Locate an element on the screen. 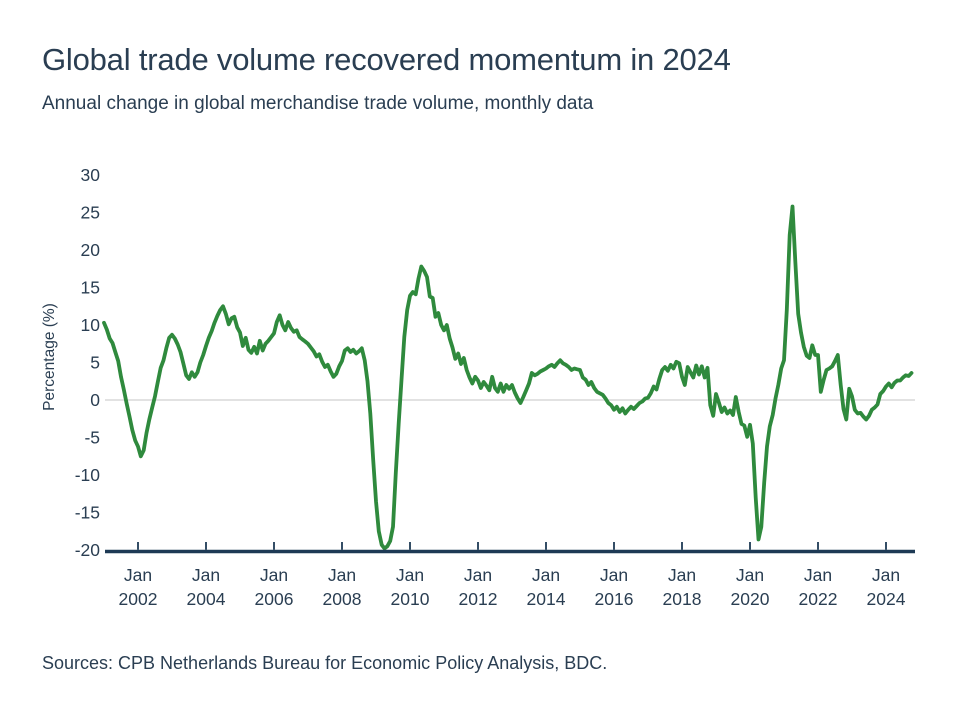 The image size is (960, 720). y-axis-tick-label: 25 is located at coordinates (90, 213).